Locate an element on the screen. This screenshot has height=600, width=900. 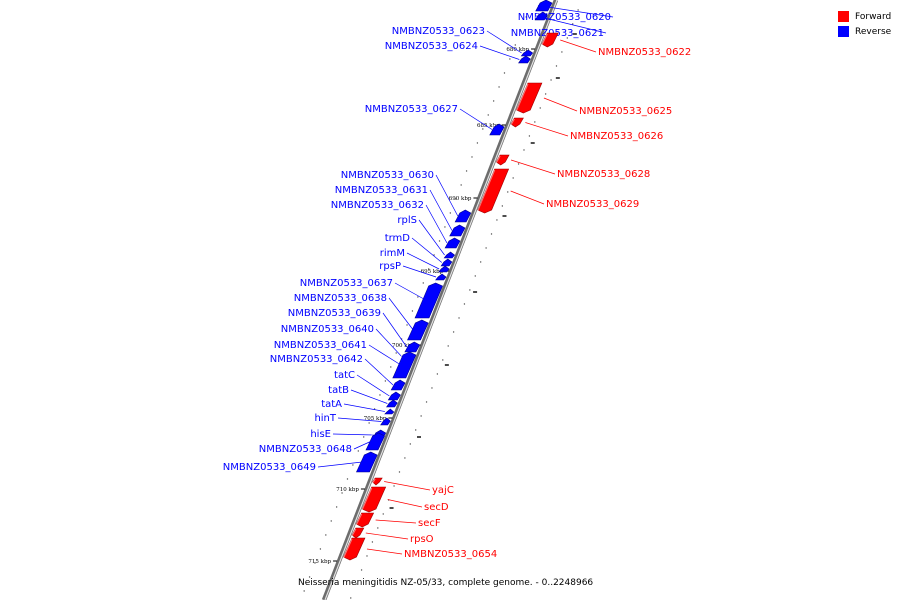
gene-nmbnz0533_0637: NMBNZ0533_0637 is located at coordinates (371, 298).